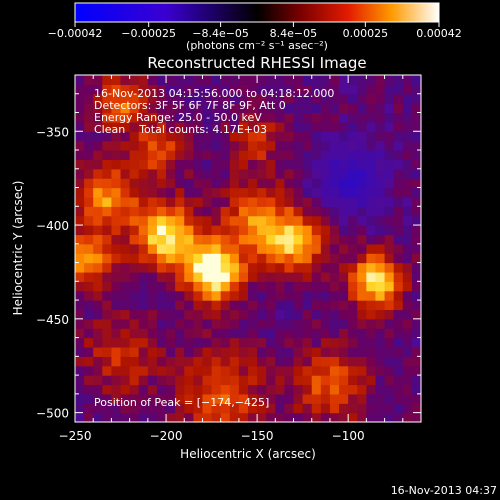  Describe the element at coordinates (257, 45) in the screenshot. I see `colorbar-unit-label: (photons cm⁻² s⁻¹ asec⁻²)` at that location.